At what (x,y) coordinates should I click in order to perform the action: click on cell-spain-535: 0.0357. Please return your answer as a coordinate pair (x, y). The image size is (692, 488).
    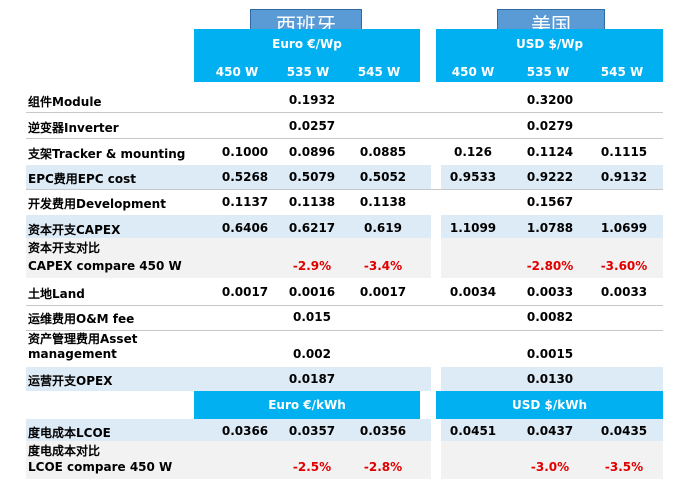
    Looking at the image, I should click on (312, 431).